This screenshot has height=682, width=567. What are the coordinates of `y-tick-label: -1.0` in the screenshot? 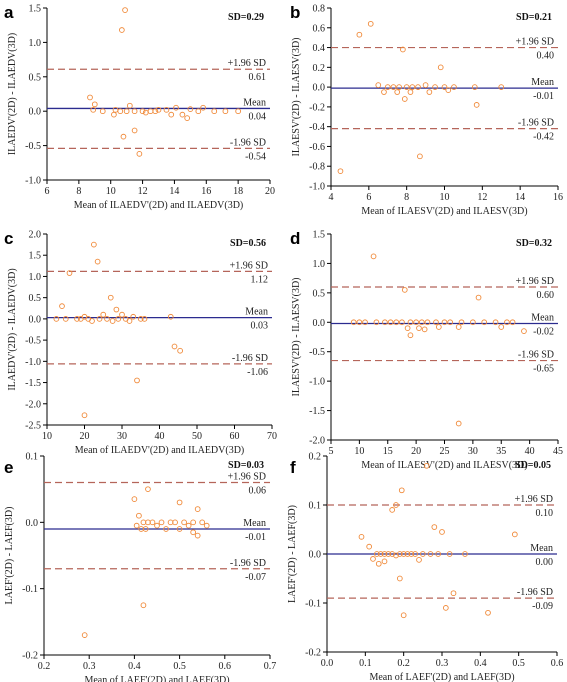 It's located at (33, 362).